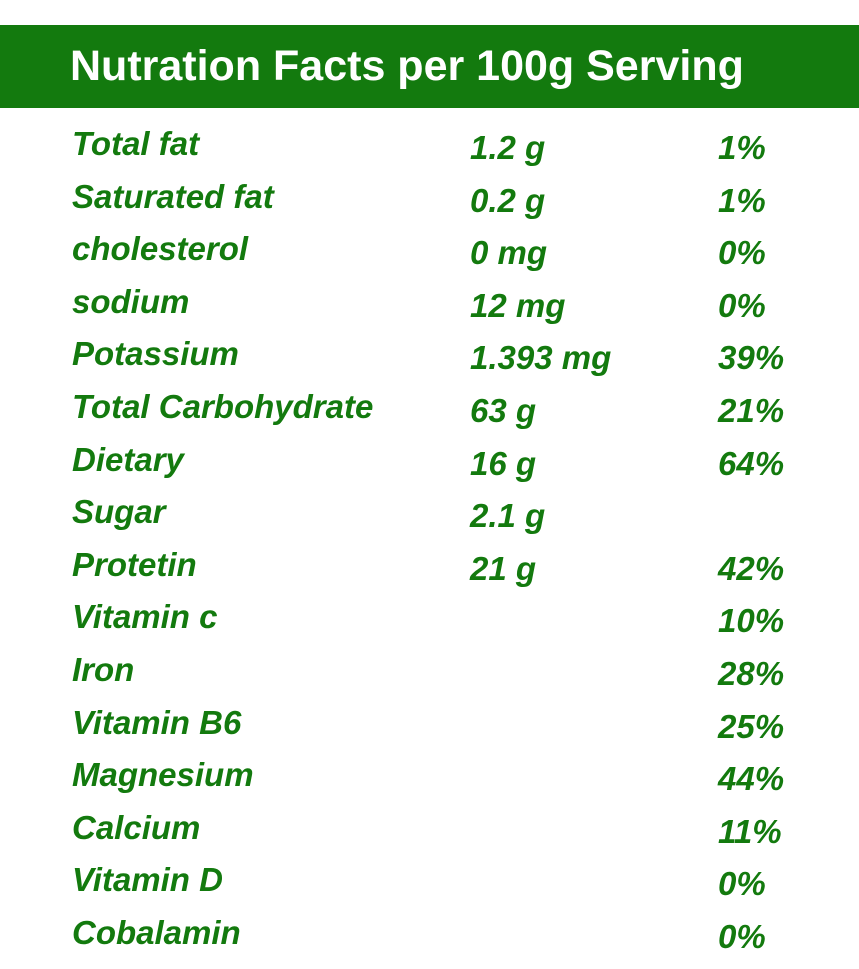 Image resolution: width=859 pixels, height=969 pixels. What do you see at coordinates (751, 726) in the screenshot?
I see `nutrient-daily-value: 25%` at bounding box center [751, 726].